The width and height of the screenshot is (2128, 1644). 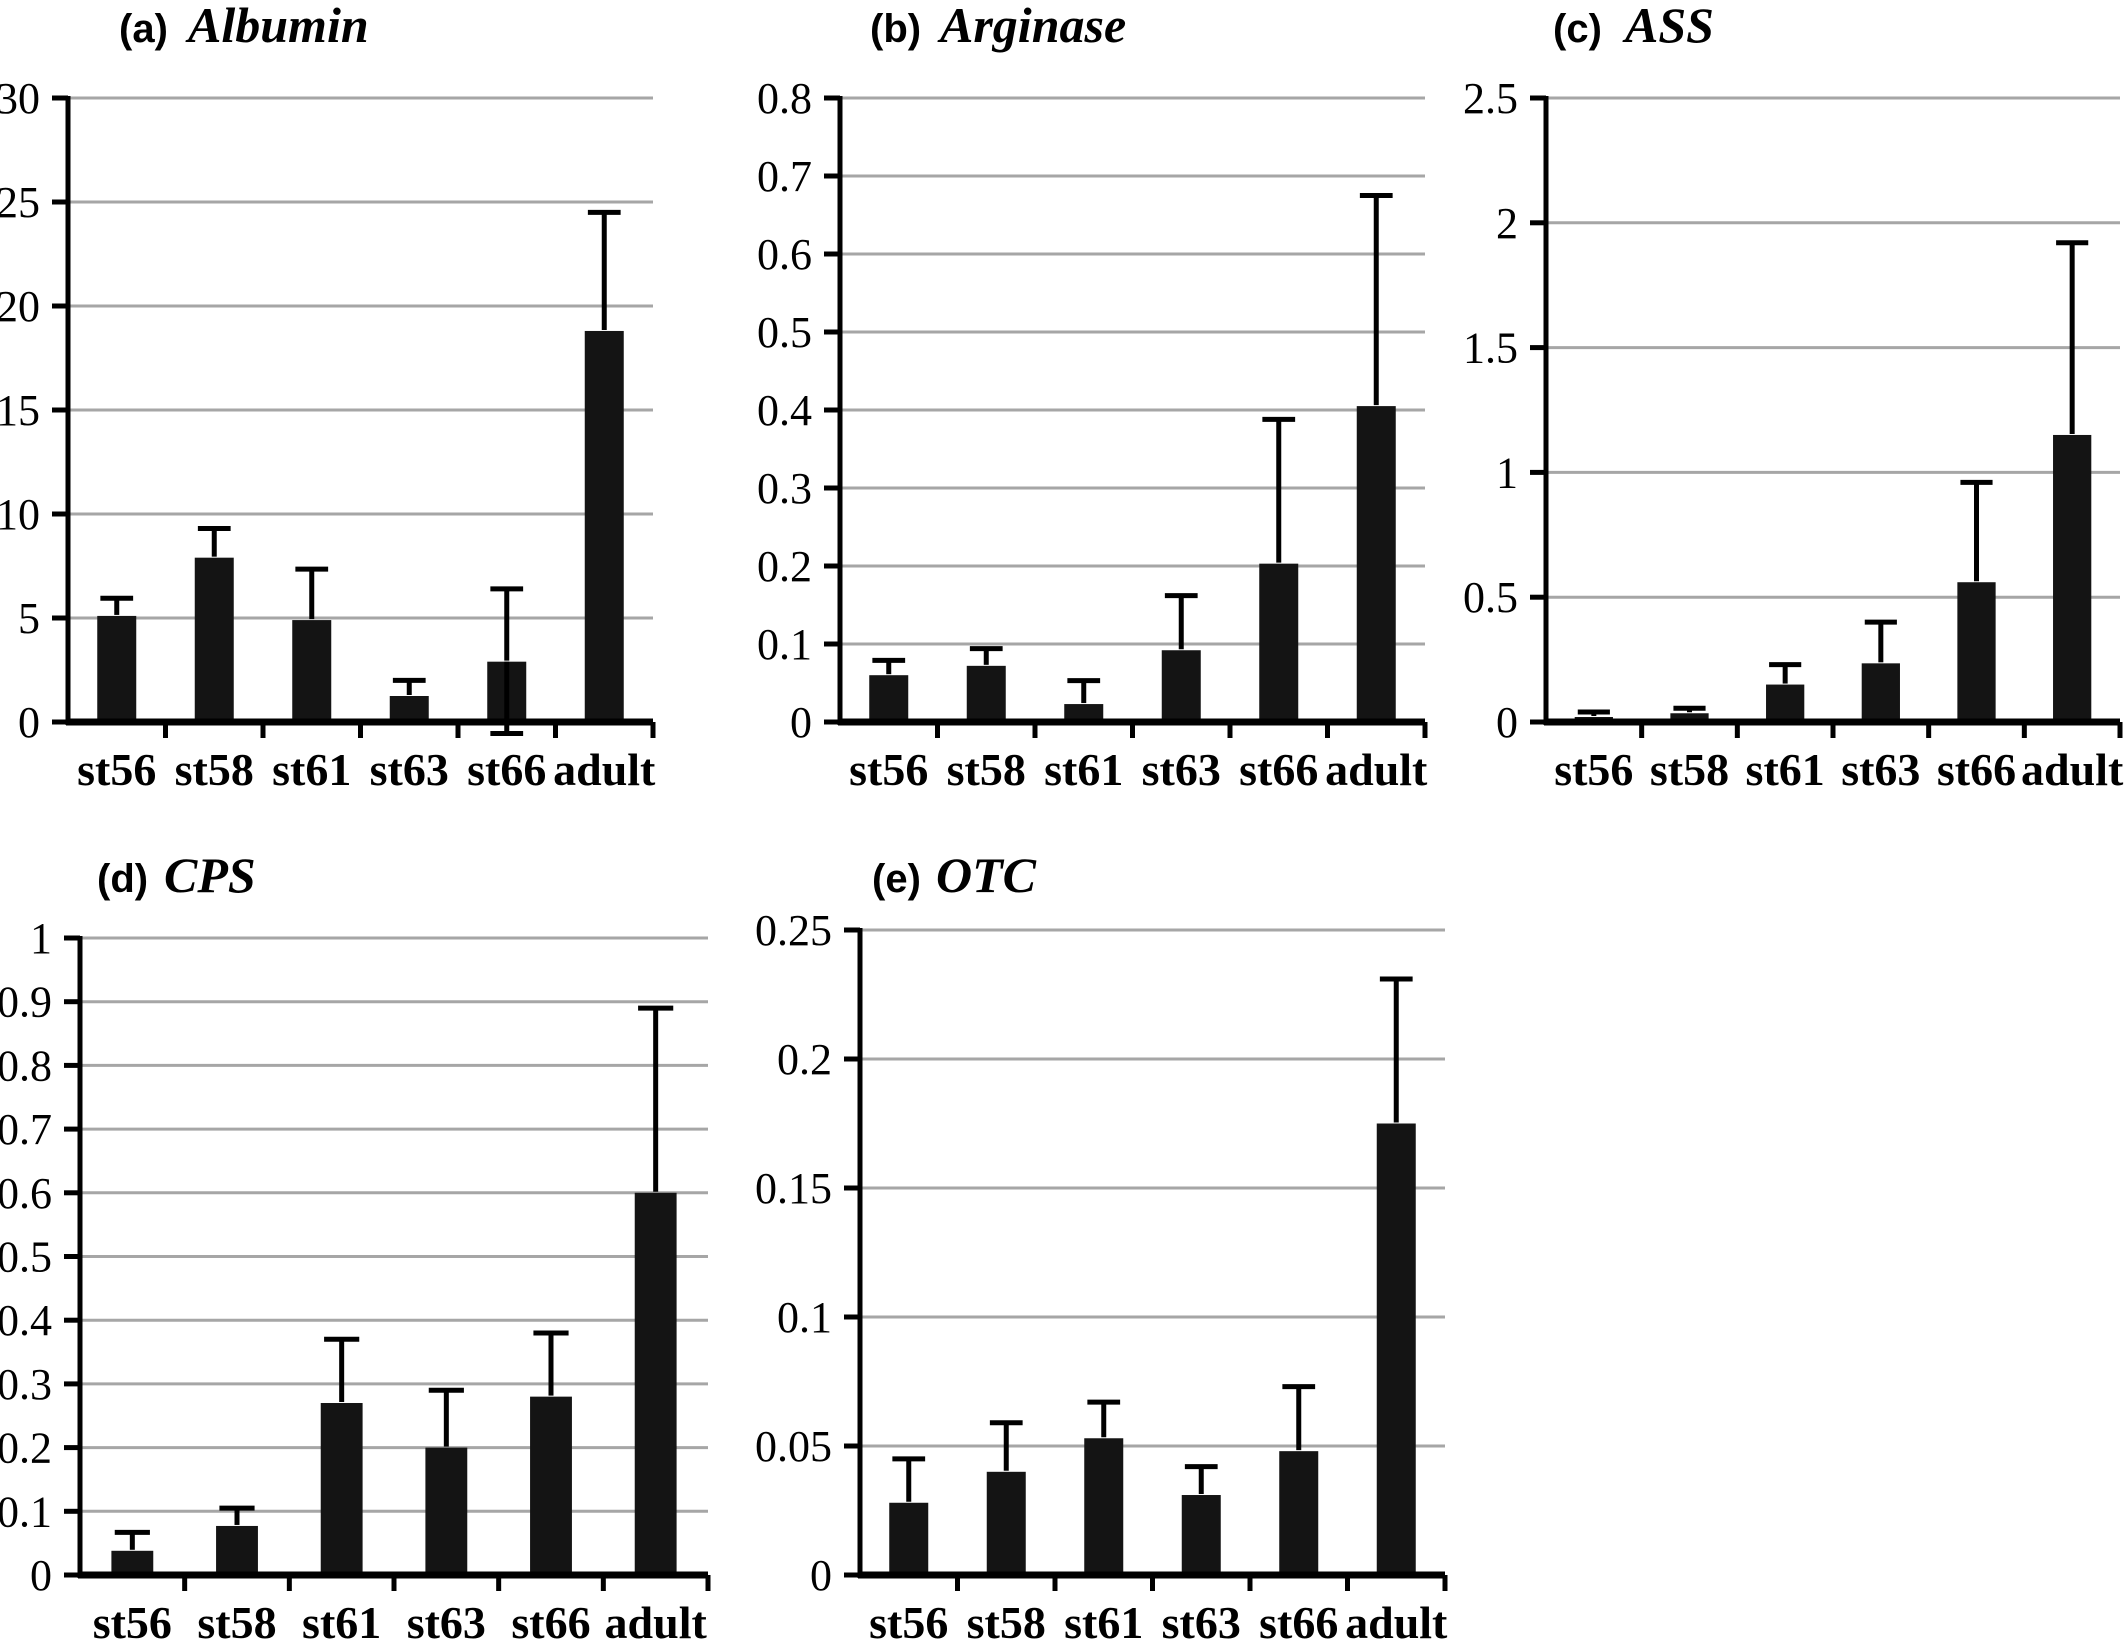 What do you see at coordinates (793, 1188) in the screenshot?
I see `y-tick-label: 0.15` at bounding box center [793, 1188].